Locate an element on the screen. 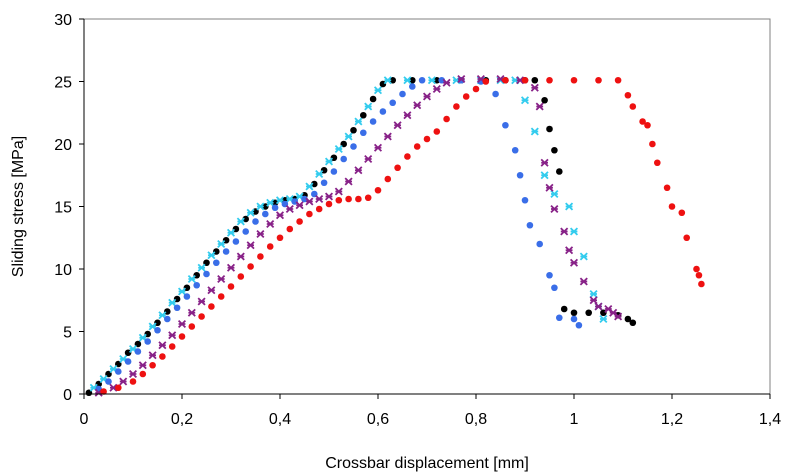  y-tick-label: 30 is located at coordinates (63, 20).